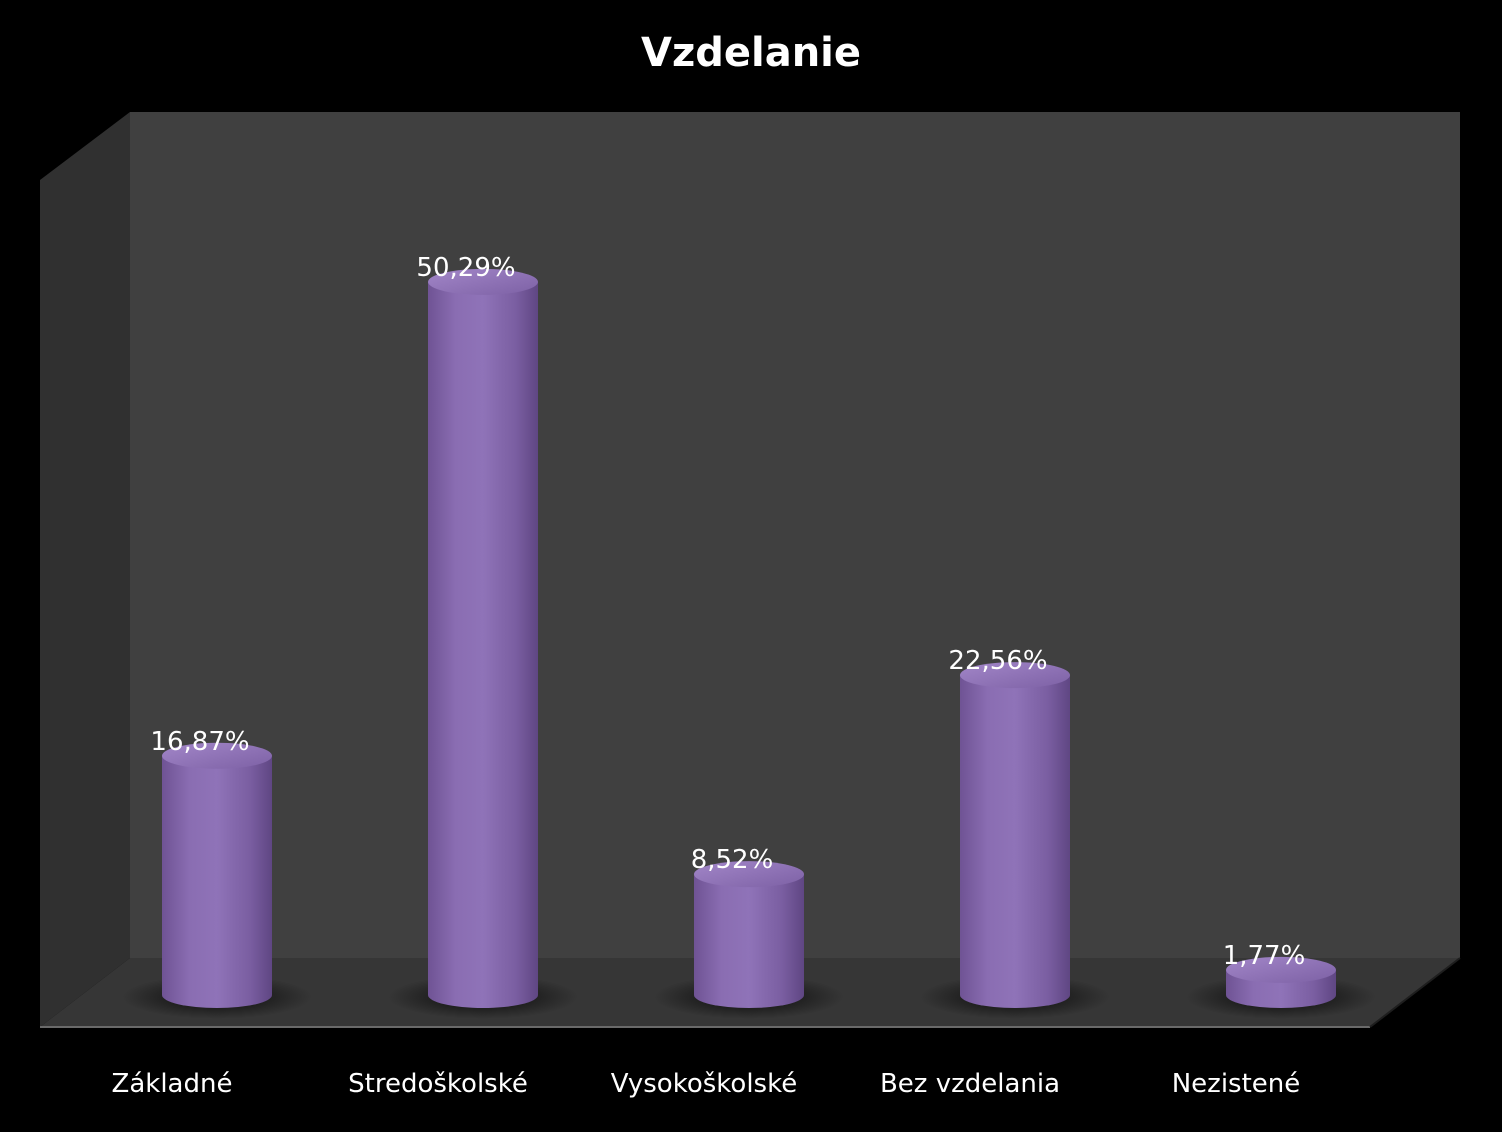 This screenshot has height=1132, width=1502. Describe the element at coordinates (85, 569) in the screenshot. I see `side-wall` at that location.